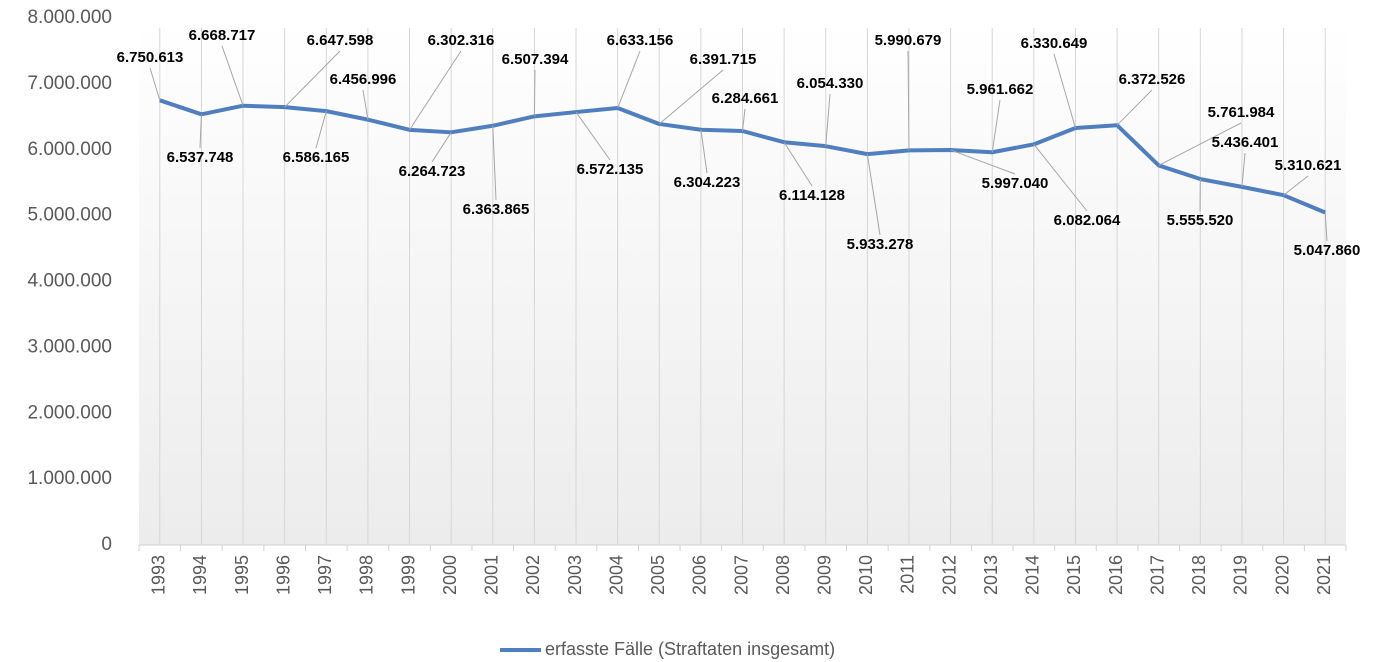 This screenshot has width=1382, height=662. I want to click on x-tick-label: 2001, so click(492, 575).